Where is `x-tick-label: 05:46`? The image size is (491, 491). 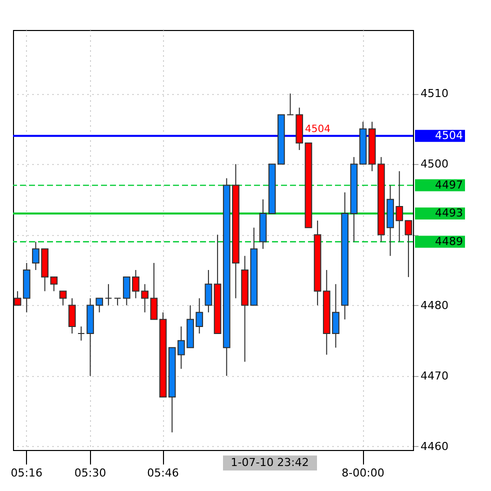
x-tick-label: 05:46 is located at coordinates (163, 473).